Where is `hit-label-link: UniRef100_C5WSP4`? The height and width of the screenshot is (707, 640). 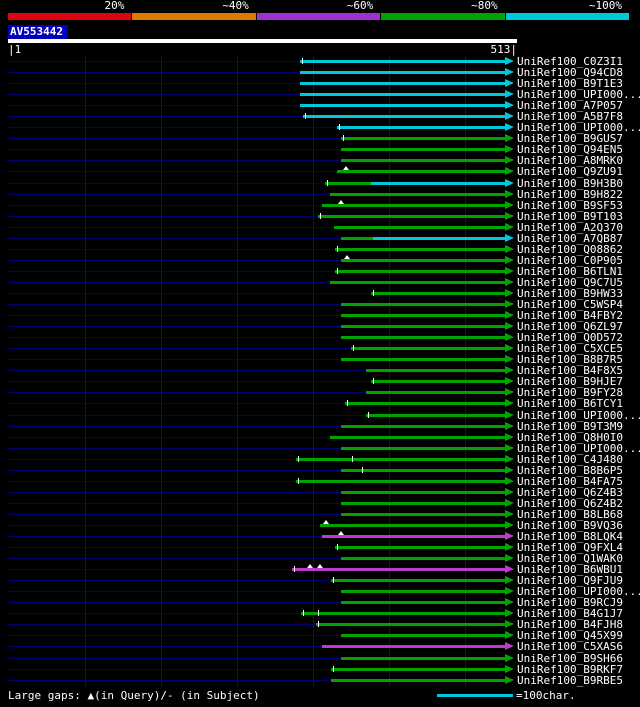 hit-label-link: UniRef100_C5WSP4 is located at coordinates (570, 305).